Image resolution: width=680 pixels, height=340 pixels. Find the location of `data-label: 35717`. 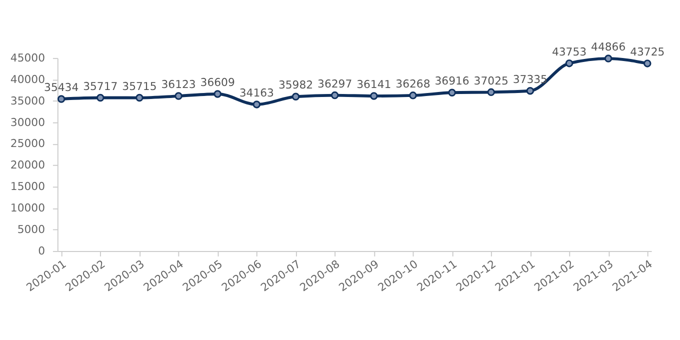

data-label: 35717 is located at coordinates (100, 86).